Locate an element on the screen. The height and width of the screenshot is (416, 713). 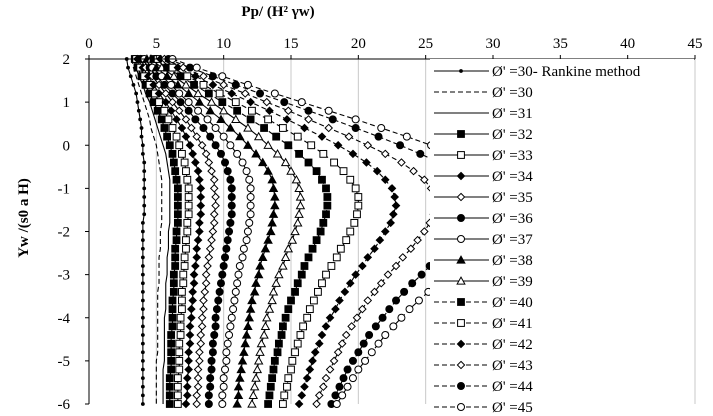
x-tick-label: 45 is located at coordinates (695, 44).